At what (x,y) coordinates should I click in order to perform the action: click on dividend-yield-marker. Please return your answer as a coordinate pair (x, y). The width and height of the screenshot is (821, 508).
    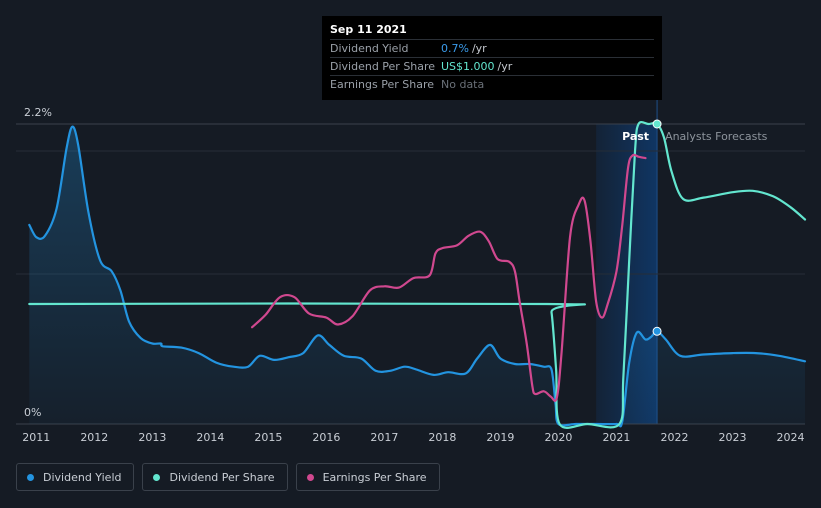
    Looking at the image, I should click on (657, 331).